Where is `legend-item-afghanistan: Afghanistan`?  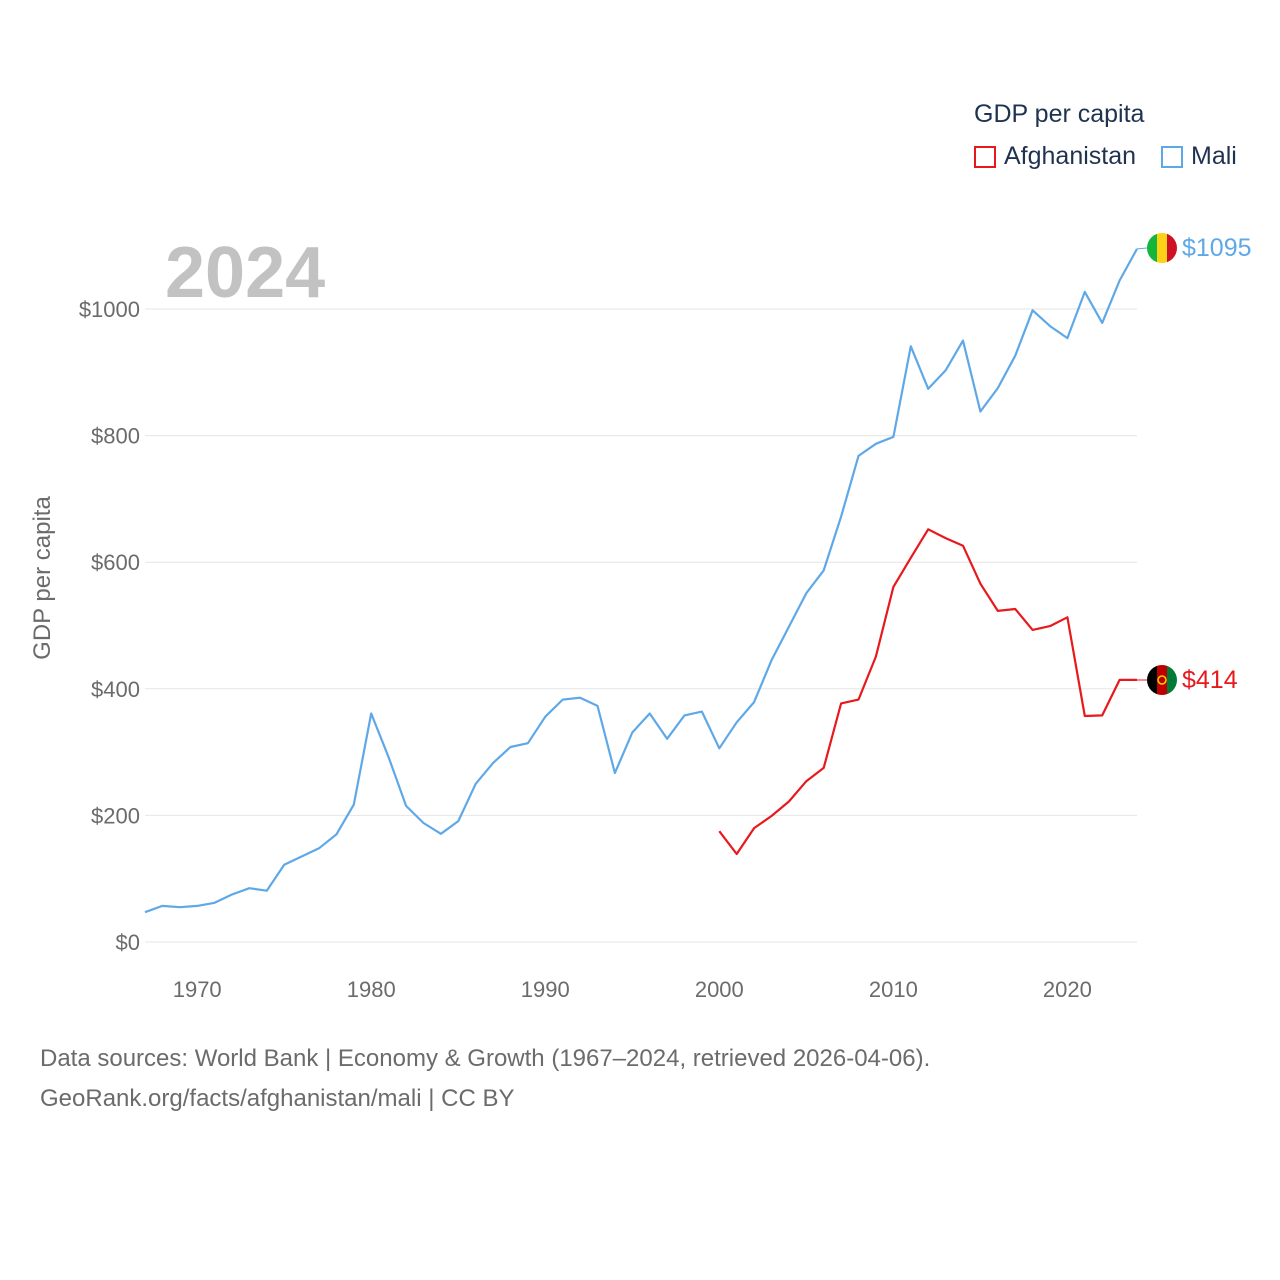
legend-item-afghanistan: Afghanistan is located at coordinates (1055, 156).